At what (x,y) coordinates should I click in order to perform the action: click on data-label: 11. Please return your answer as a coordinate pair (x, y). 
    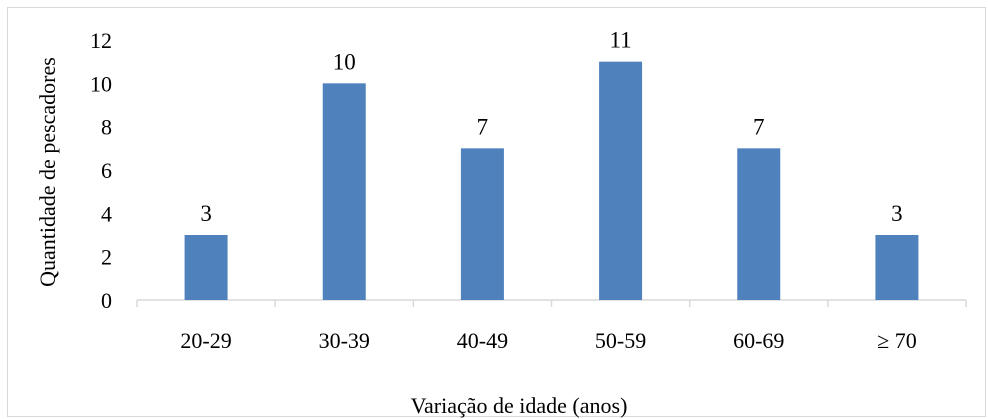
    Looking at the image, I should click on (621, 40).